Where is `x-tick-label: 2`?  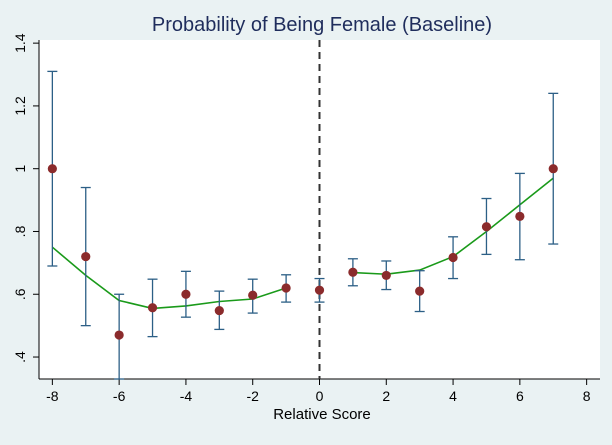
x-tick-label: 2 is located at coordinates (386, 396).